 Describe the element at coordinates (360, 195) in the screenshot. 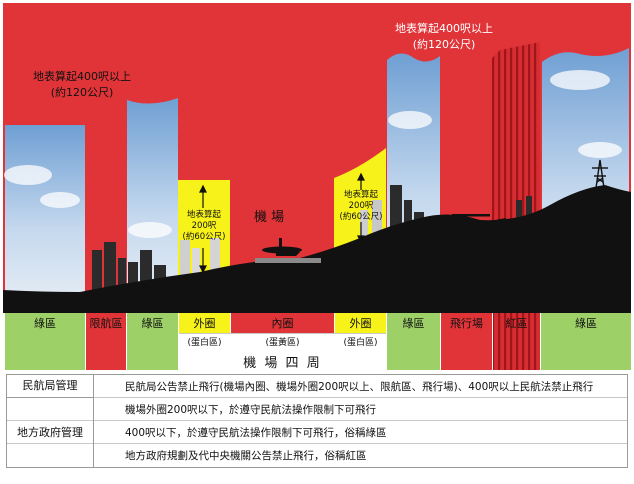

I see `outer-right-line1: 地表算起` at that location.